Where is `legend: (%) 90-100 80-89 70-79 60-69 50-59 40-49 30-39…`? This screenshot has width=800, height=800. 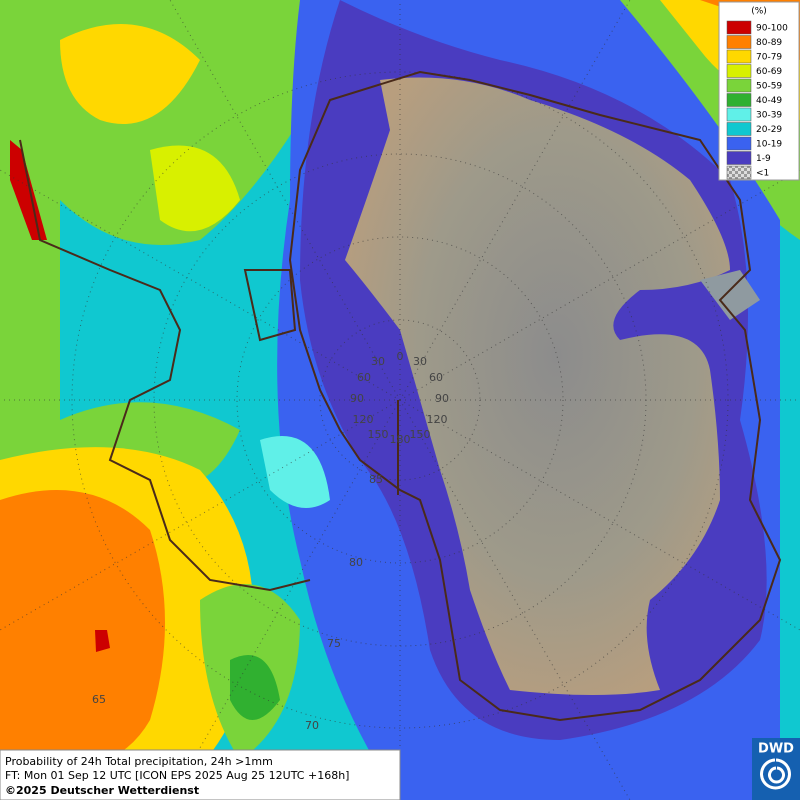
legend: (%) 90-100 80-89 70-79 60-69 50-59 40-49 30-39… is located at coordinates (759, 91).